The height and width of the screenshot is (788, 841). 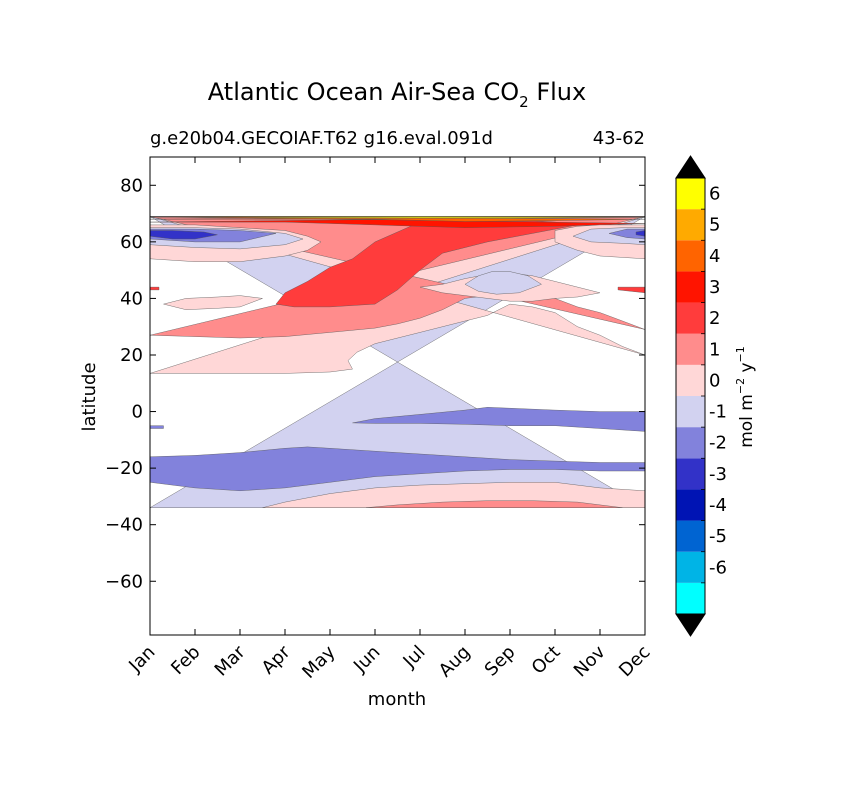 What do you see at coordinates (131, 298) in the screenshot?
I see `y-tick-label: 40` at bounding box center [131, 298].